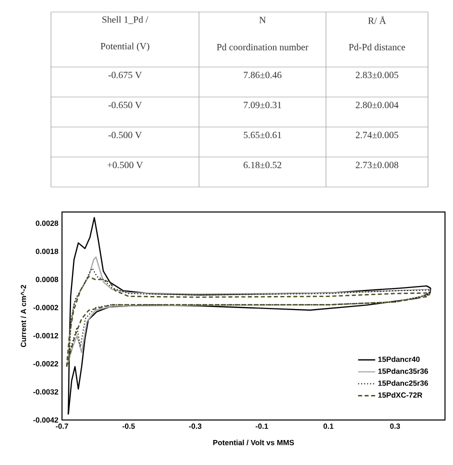 The width and height of the screenshot is (453, 465). I want to click on text: 7.86±0.46, so click(263, 75).